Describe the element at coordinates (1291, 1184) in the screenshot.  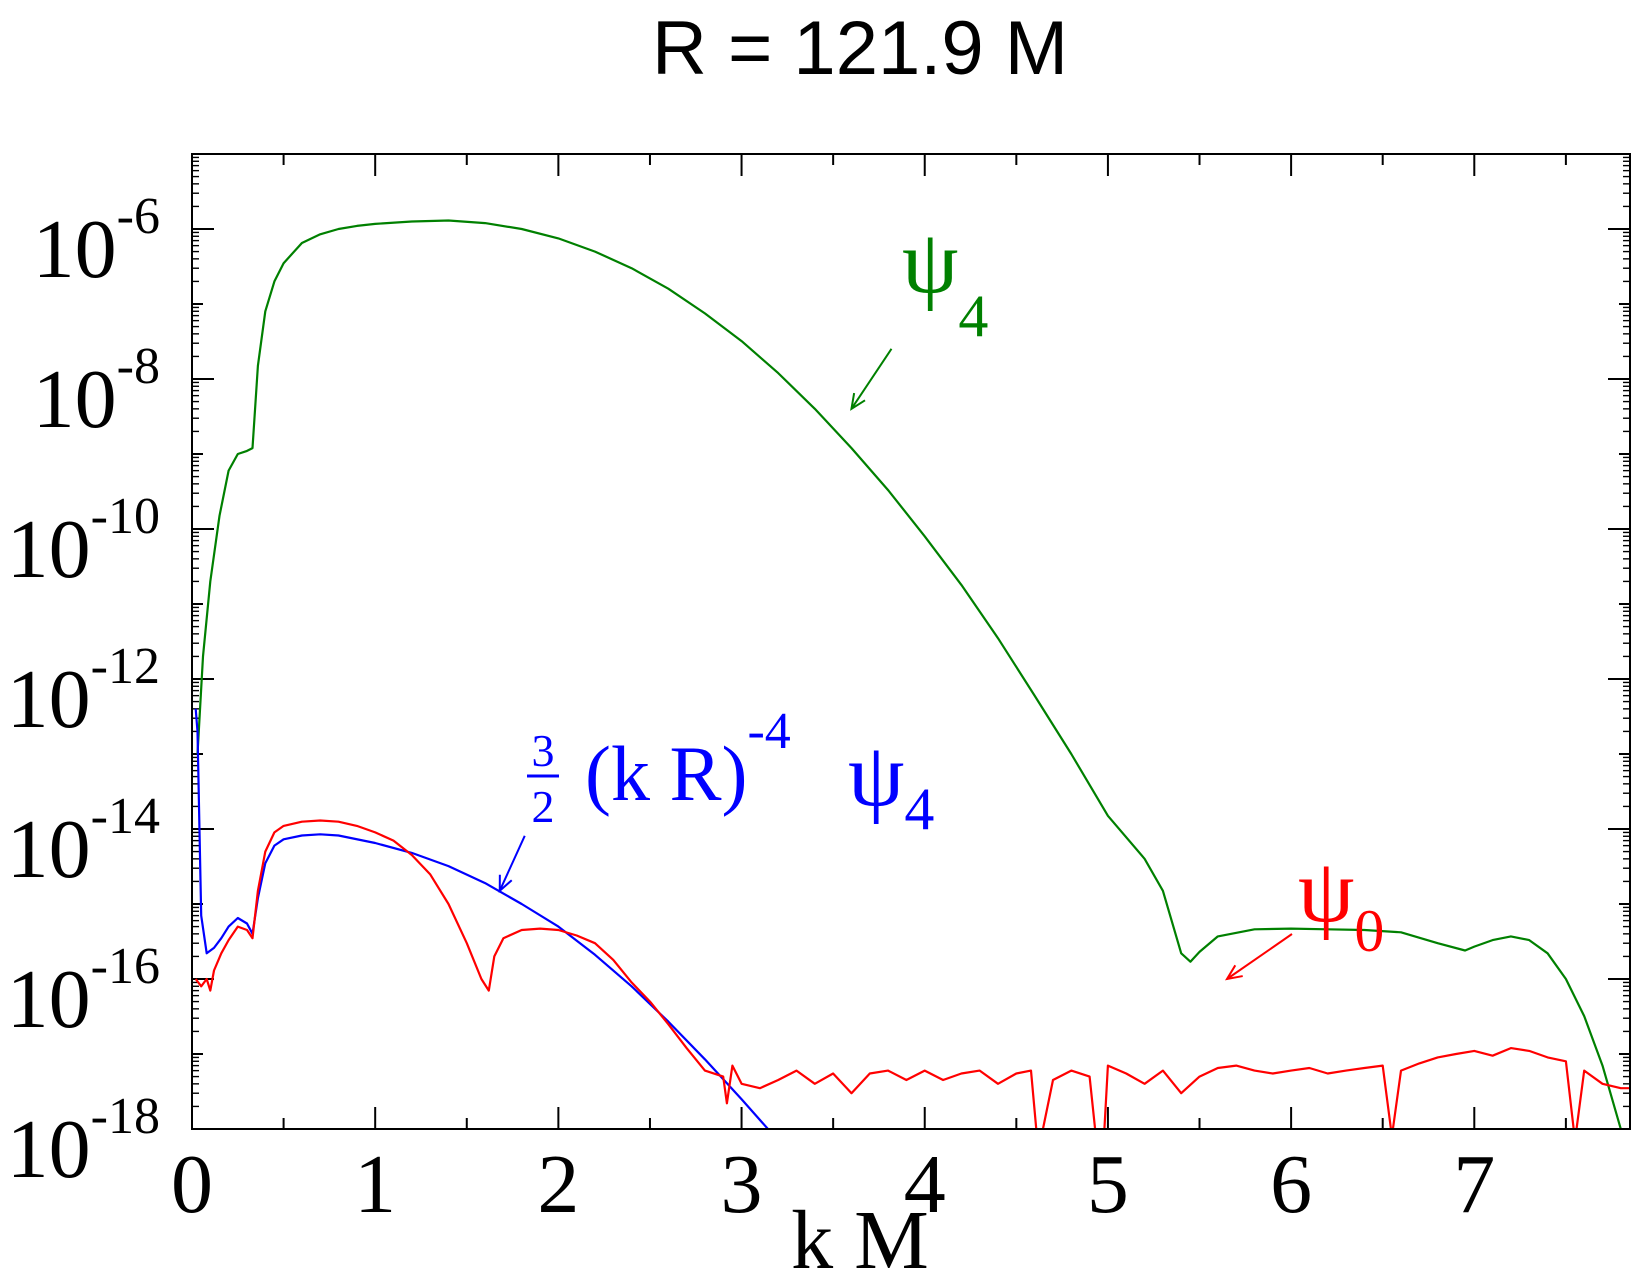
I see `x-tick-label: 6` at that location.